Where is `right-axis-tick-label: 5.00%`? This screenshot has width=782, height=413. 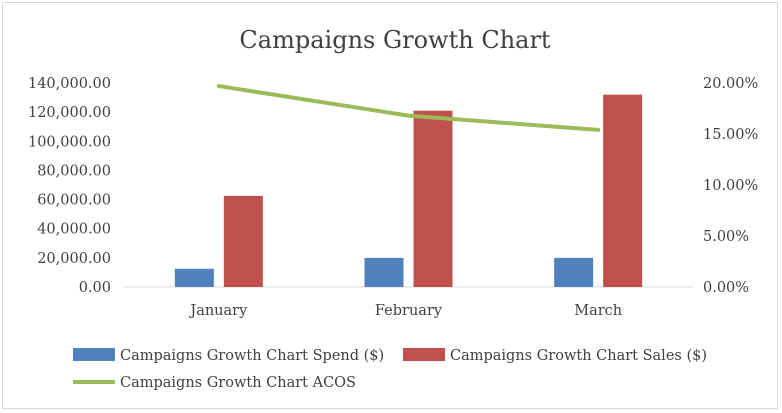
right-axis-tick-label: 5.00% is located at coordinates (726, 237).